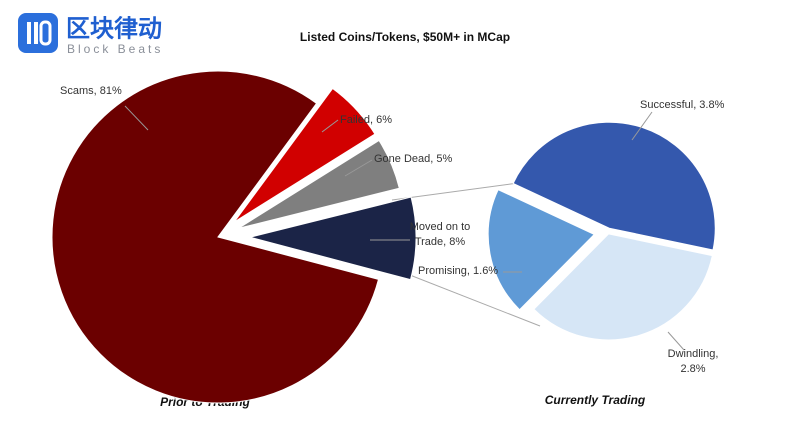 The image size is (806, 445). I want to click on data-label: Promising, 1.6%, so click(458, 271).